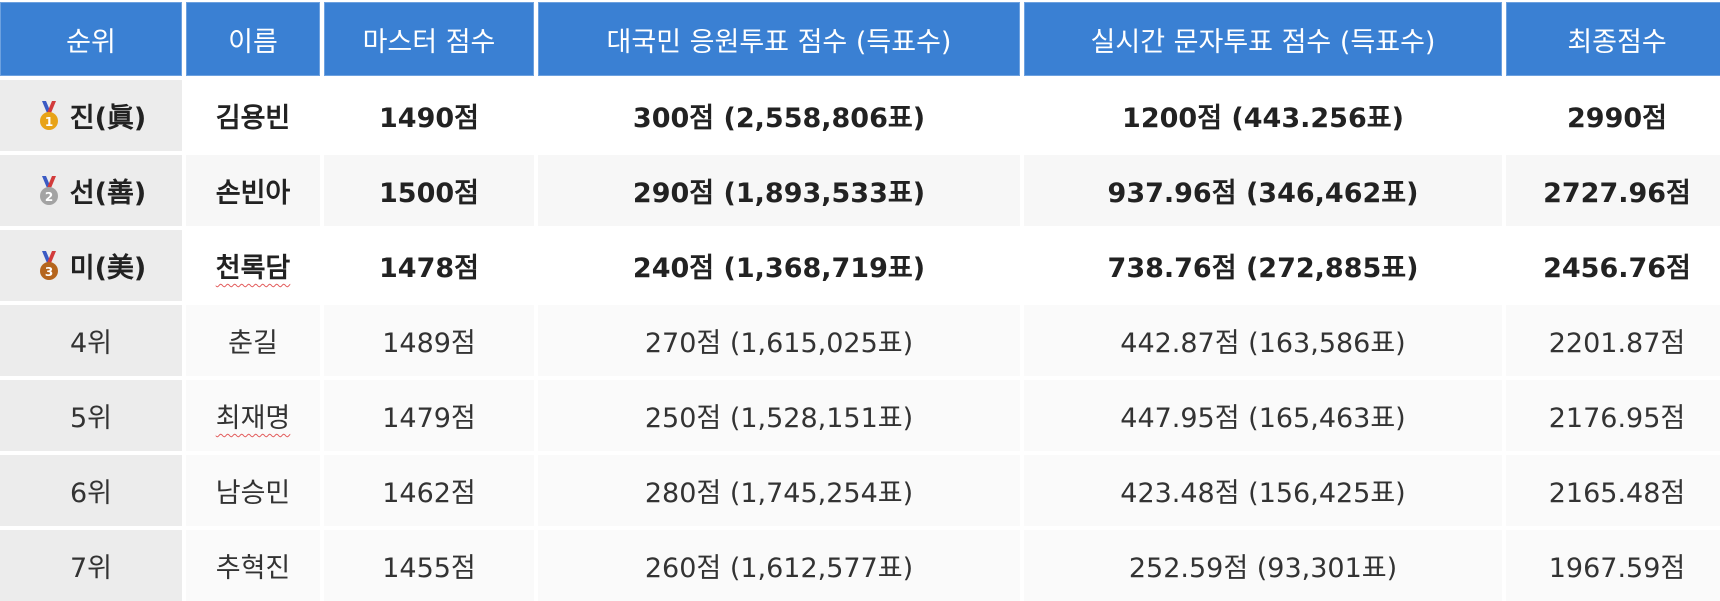 The height and width of the screenshot is (601, 1720). Describe the element at coordinates (49, 197) in the screenshot. I see `svg-text: 2` at that location.